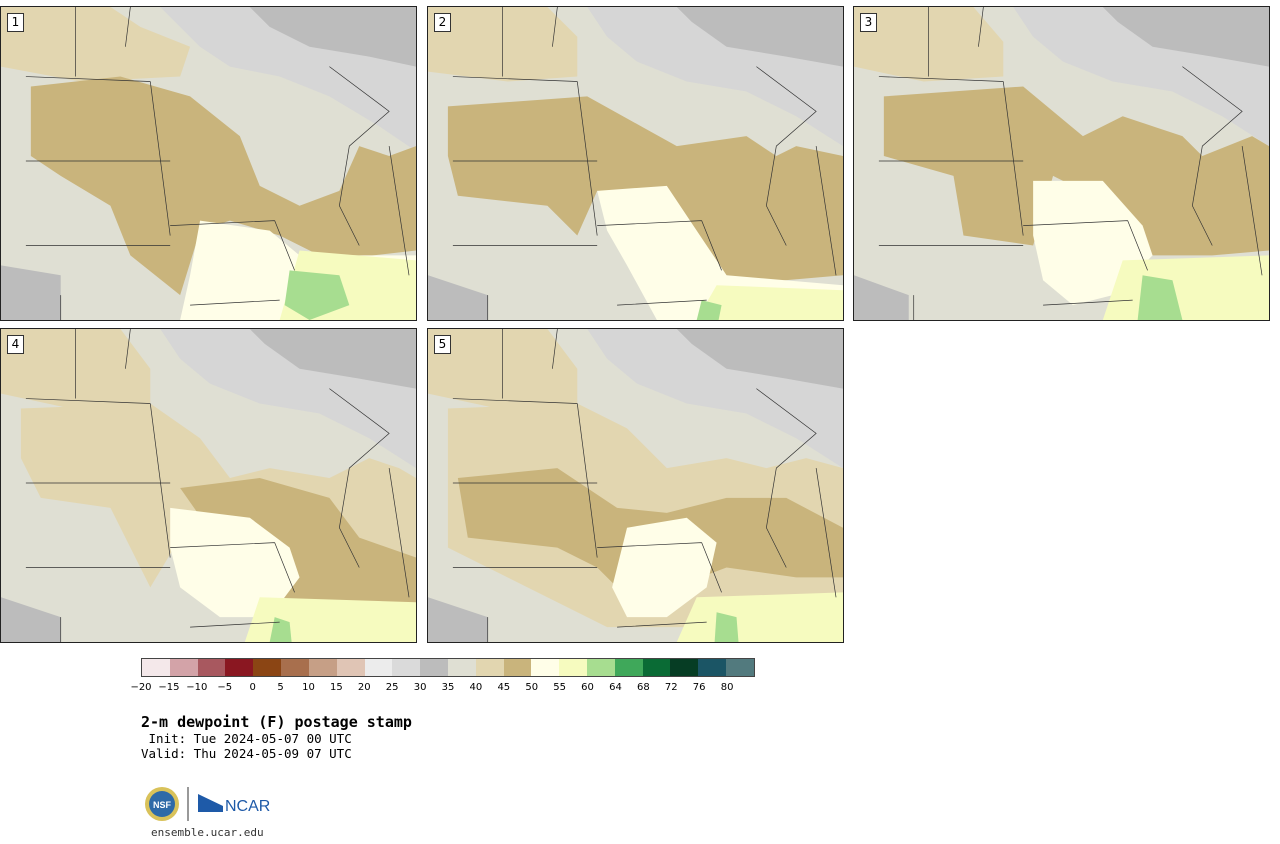 The width and height of the screenshot is (1280, 844). Describe the element at coordinates (246, 738) in the screenshot. I see `init-time: Init: Tue 2024-05-07 00 UTC` at that location.